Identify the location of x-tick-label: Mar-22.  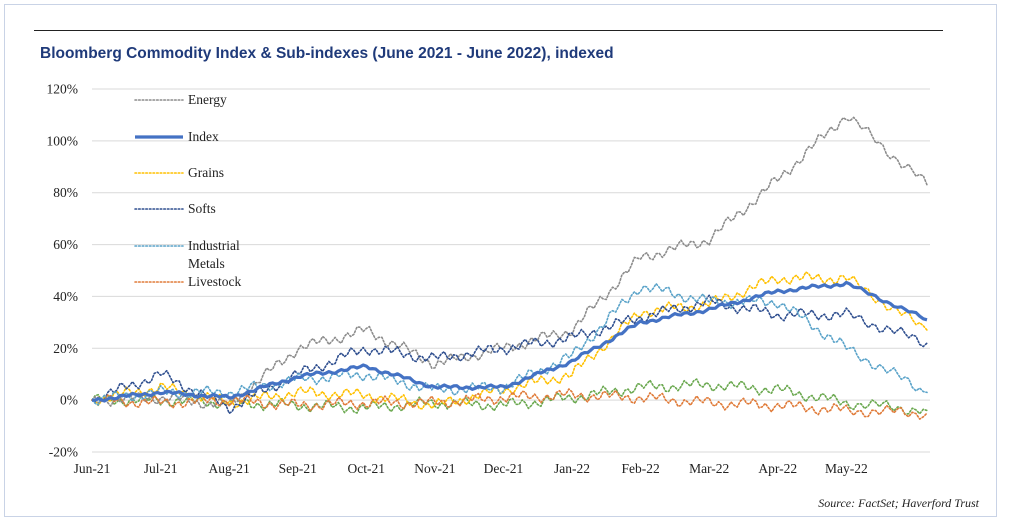
(709, 468).